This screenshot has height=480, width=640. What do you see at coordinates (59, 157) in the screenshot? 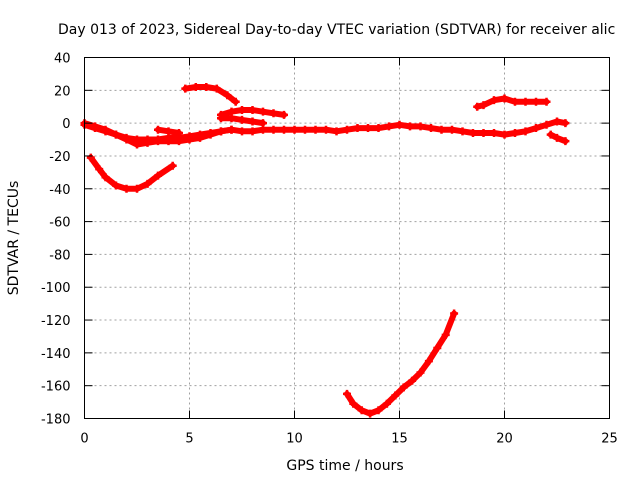
I see `y-tick-label: -20` at bounding box center [59, 157].